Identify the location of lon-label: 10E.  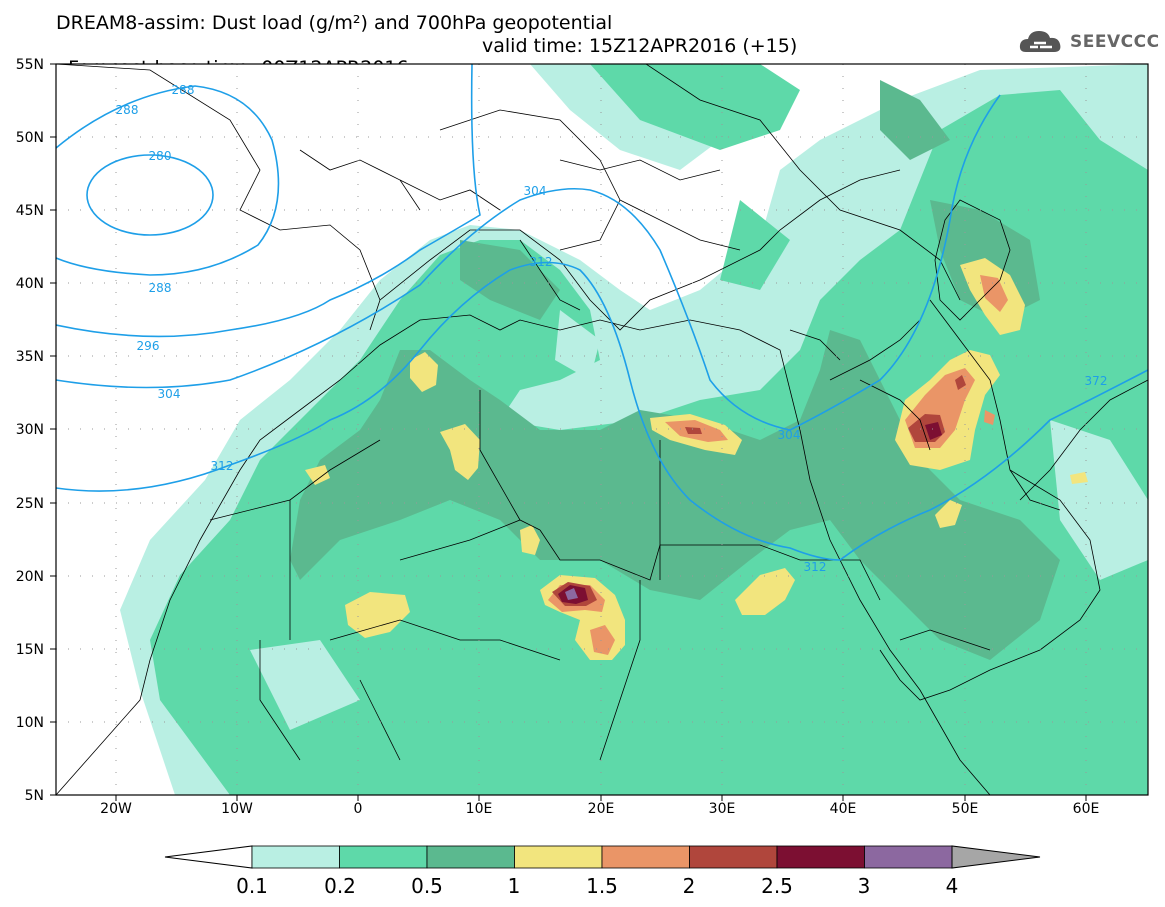
(479, 809).